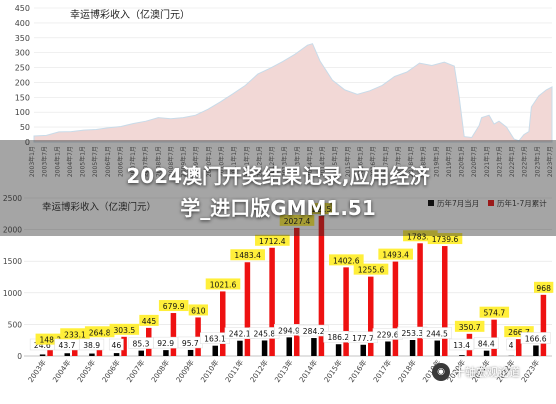  What do you see at coordinates (12, 293) in the screenshot?
I see `bottom-y-tick-label: 1000` at bounding box center [12, 293].